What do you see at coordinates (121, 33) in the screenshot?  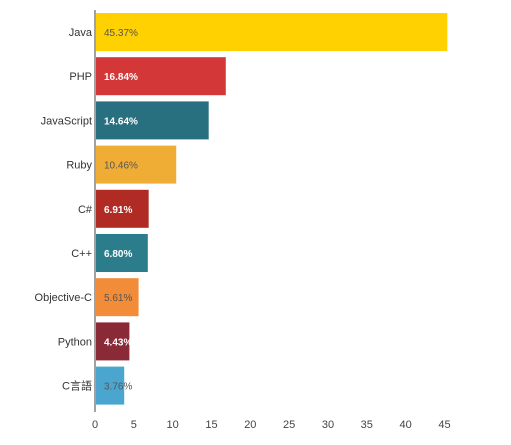 I see `data-label-0: 45.37%` at bounding box center [121, 33].